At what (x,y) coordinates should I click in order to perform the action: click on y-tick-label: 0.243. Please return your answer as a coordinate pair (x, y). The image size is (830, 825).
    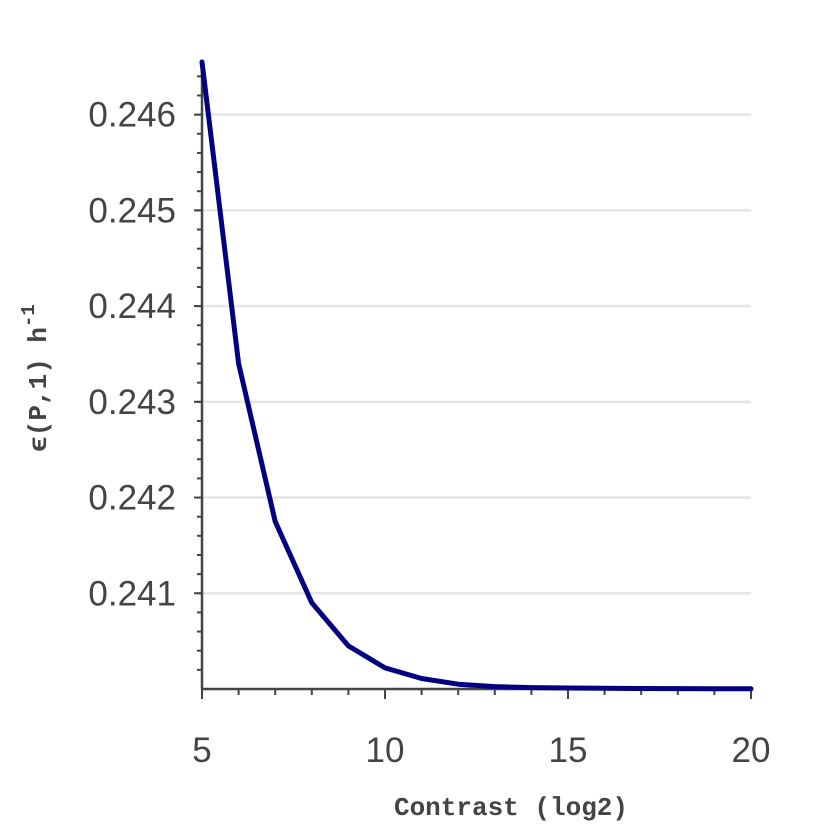
    Looking at the image, I should click on (132, 402).